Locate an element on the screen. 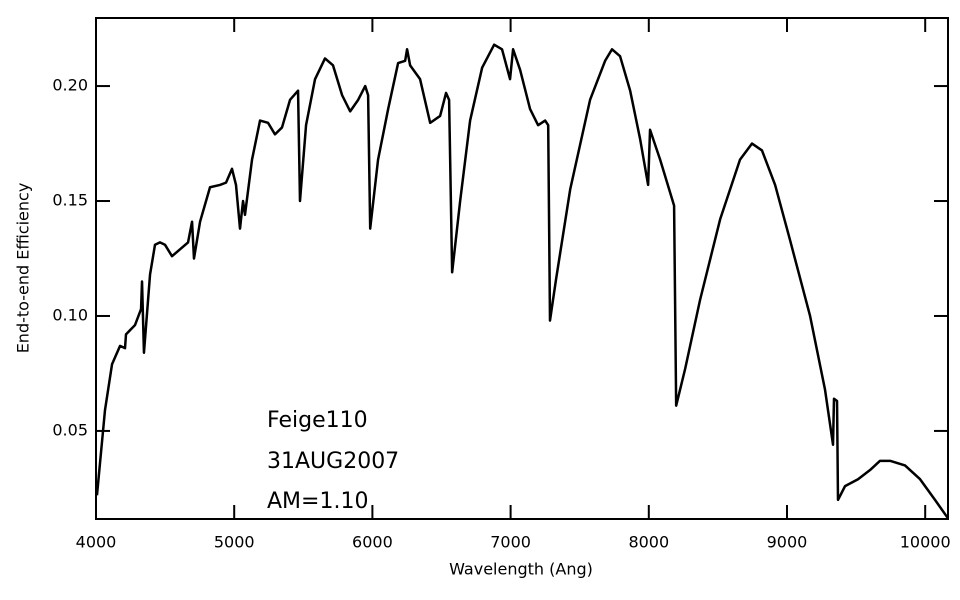 This screenshot has height=600, width=960. x-axis-label: Wavelength (Ang) is located at coordinates (521, 569).